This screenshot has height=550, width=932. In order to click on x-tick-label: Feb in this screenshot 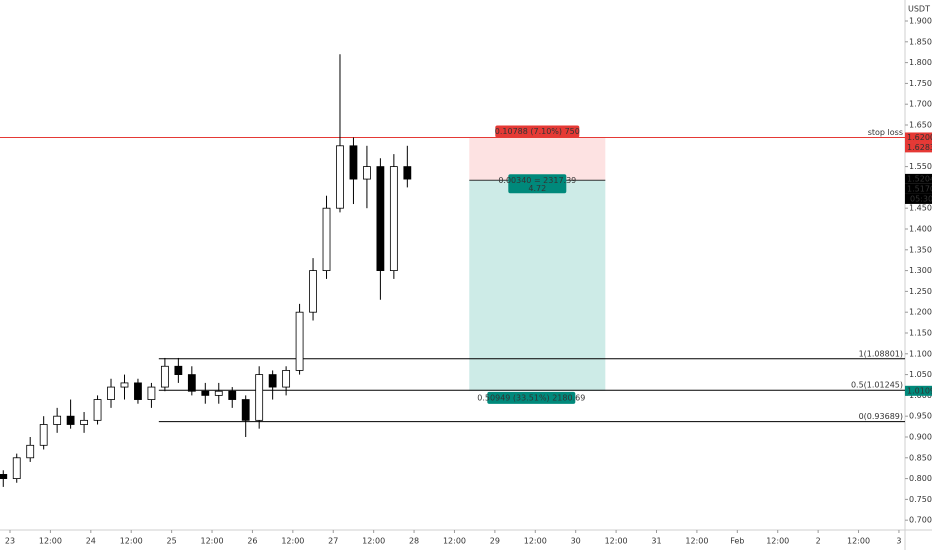, I will do `click(737, 541)`.